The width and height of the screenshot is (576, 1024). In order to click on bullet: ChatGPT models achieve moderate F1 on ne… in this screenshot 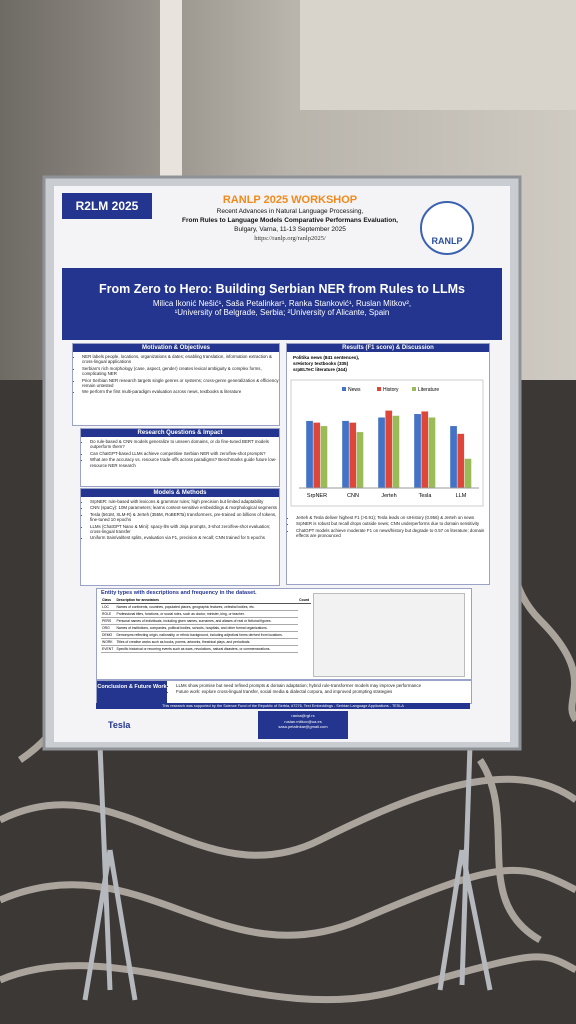, I will do `click(392, 533)`.